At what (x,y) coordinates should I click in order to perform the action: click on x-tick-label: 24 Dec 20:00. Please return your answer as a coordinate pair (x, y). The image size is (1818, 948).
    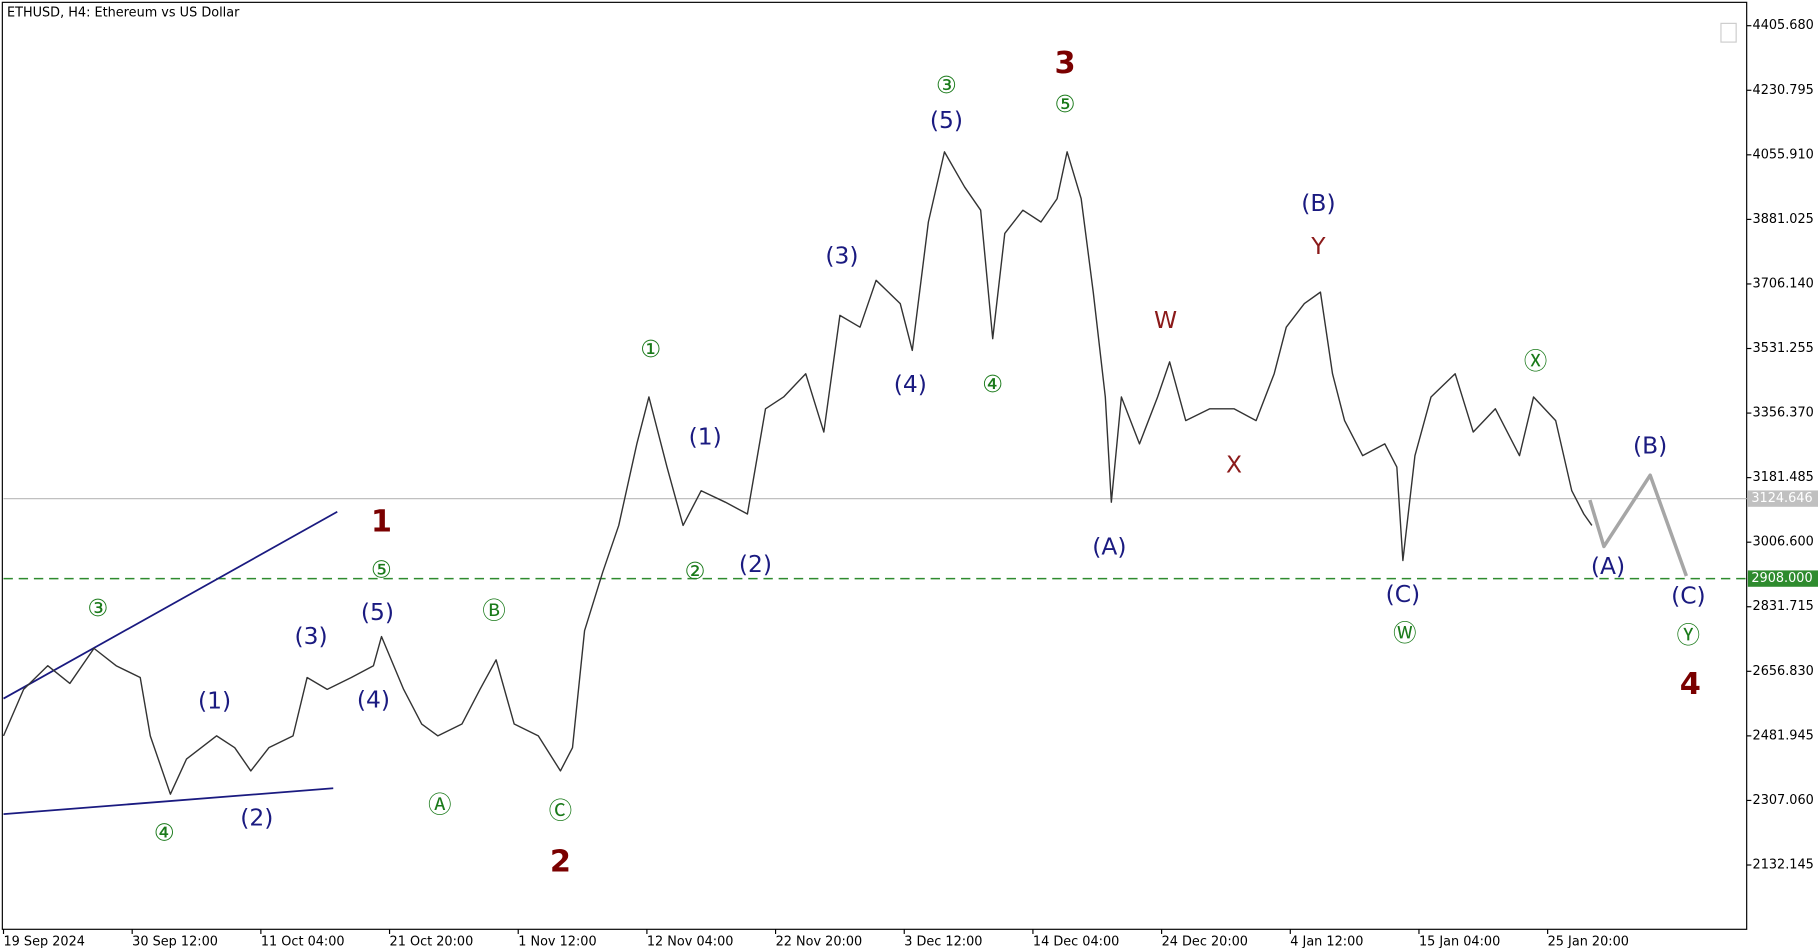
    Looking at the image, I should click on (1205, 941).